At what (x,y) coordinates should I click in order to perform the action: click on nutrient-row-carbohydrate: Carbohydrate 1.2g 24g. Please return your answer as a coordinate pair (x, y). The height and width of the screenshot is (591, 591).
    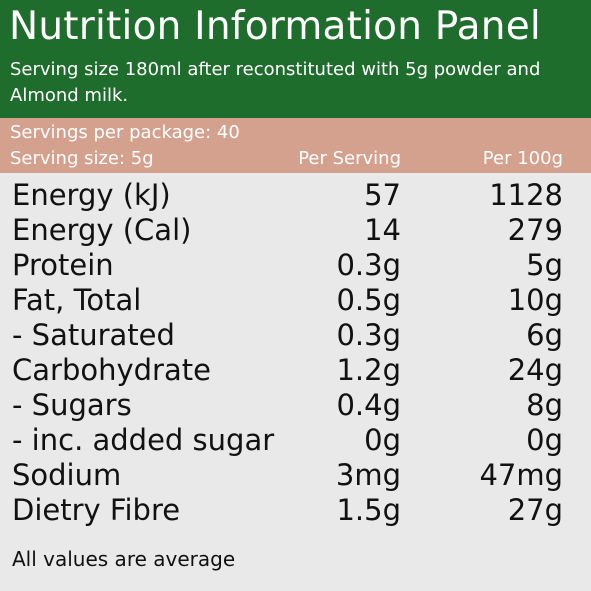
    Looking at the image, I should click on (295, 370).